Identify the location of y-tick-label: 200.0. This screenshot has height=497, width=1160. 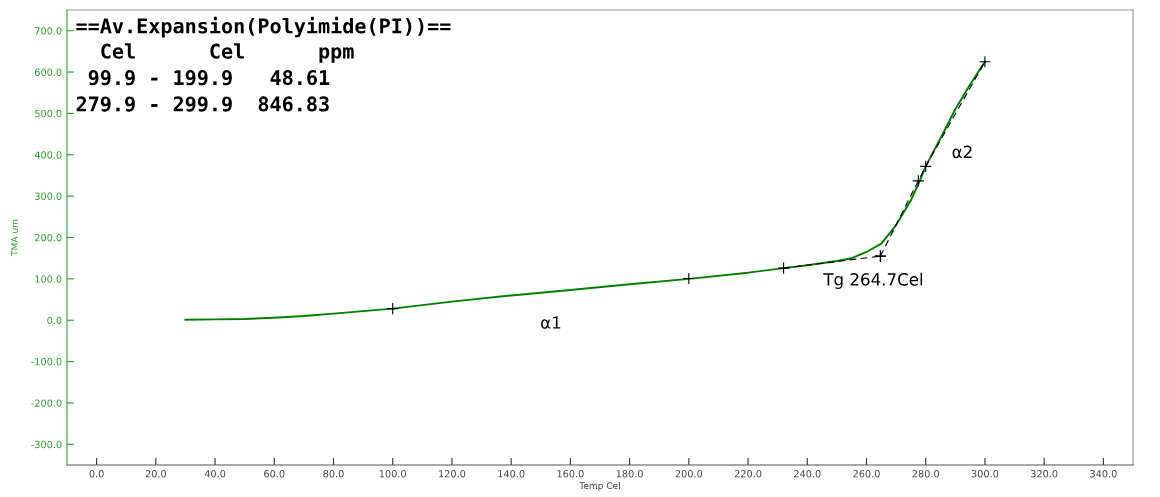
(48, 237).